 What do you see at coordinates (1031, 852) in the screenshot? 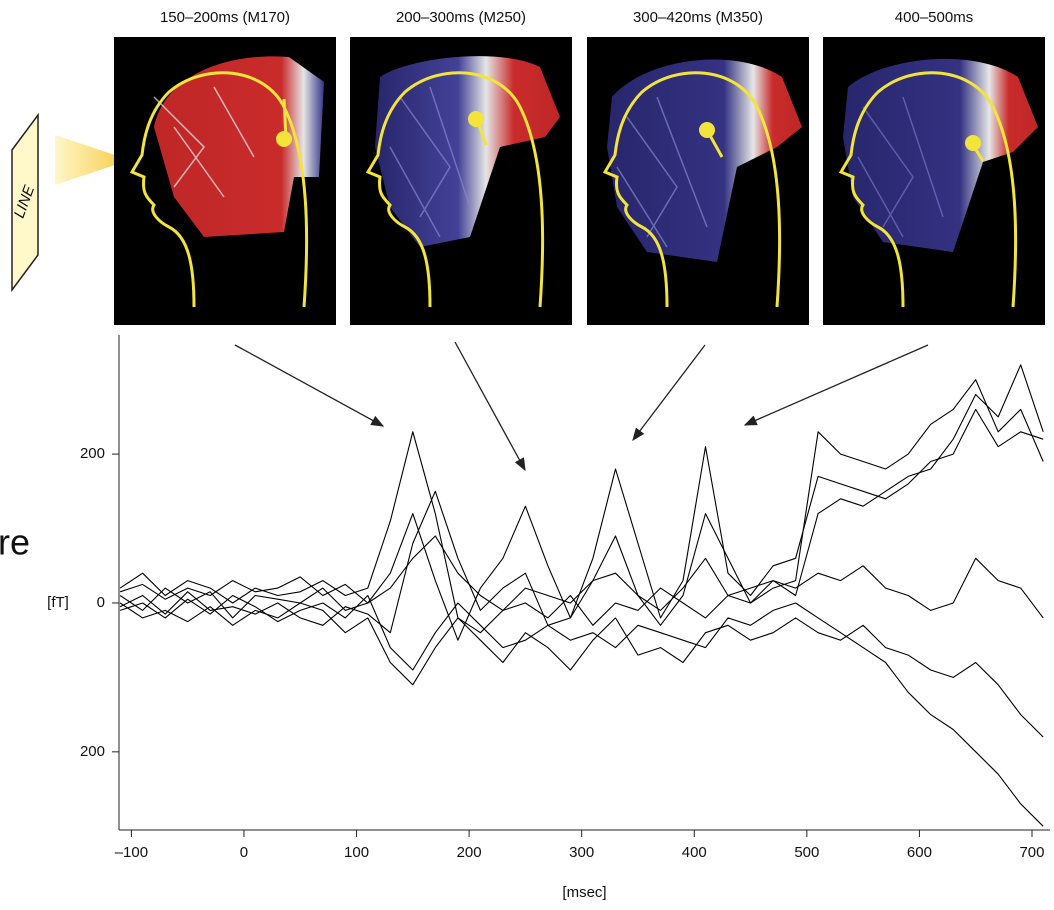
I see `x-tick-label: 700` at bounding box center [1031, 852].